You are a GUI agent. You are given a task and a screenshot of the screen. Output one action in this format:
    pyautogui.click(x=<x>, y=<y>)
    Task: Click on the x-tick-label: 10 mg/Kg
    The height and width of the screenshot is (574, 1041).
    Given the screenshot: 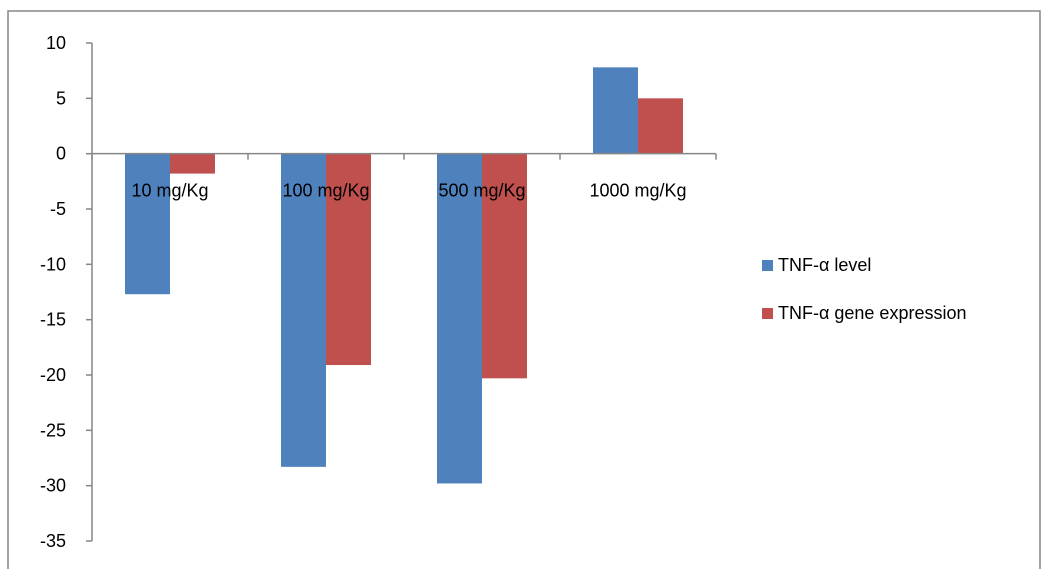 What is the action you would take?
    pyautogui.click(x=169, y=191)
    